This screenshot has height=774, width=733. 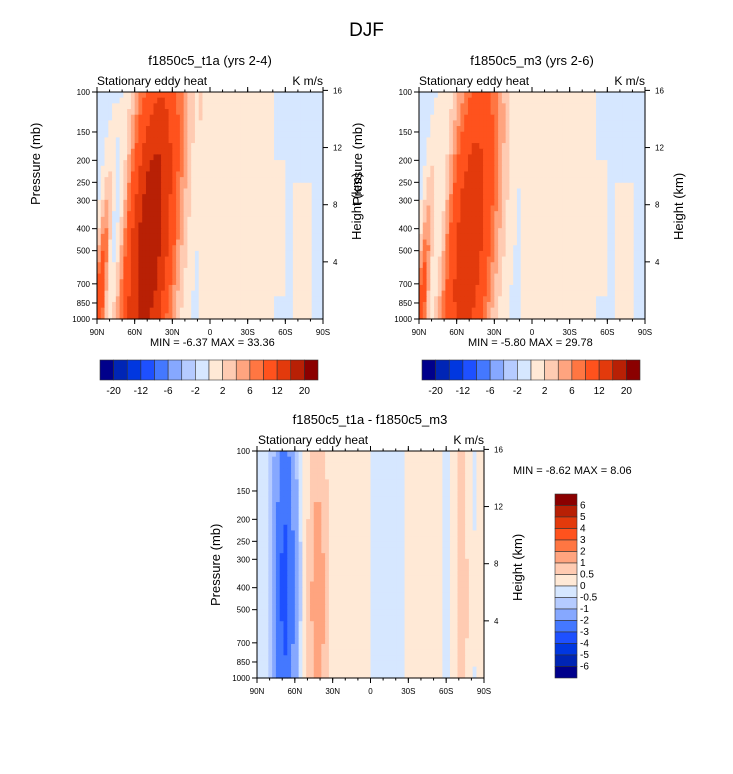 What do you see at coordinates (84, 182) in the screenshot?
I see `y-tick-label: 250` at bounding box center [84, 182].